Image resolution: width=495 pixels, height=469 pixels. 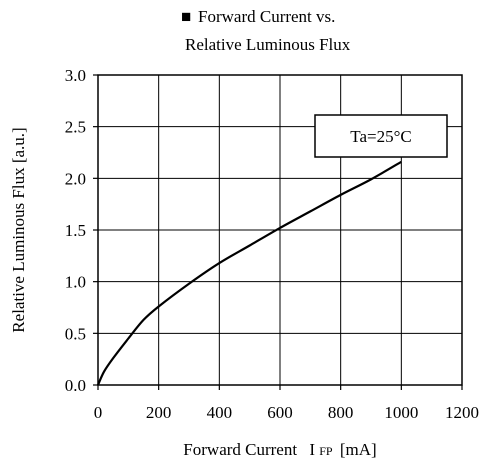 What do you see at coordinates (186, 16) in the screenshot?
I see `title-marker: ■` at bounding box center [186, 16].